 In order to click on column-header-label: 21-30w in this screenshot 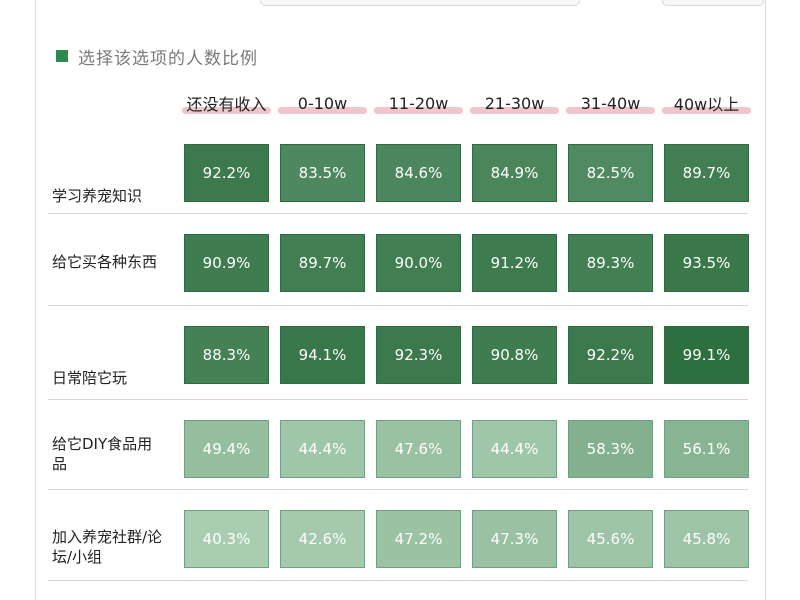, I will do `click(514, 103)`.